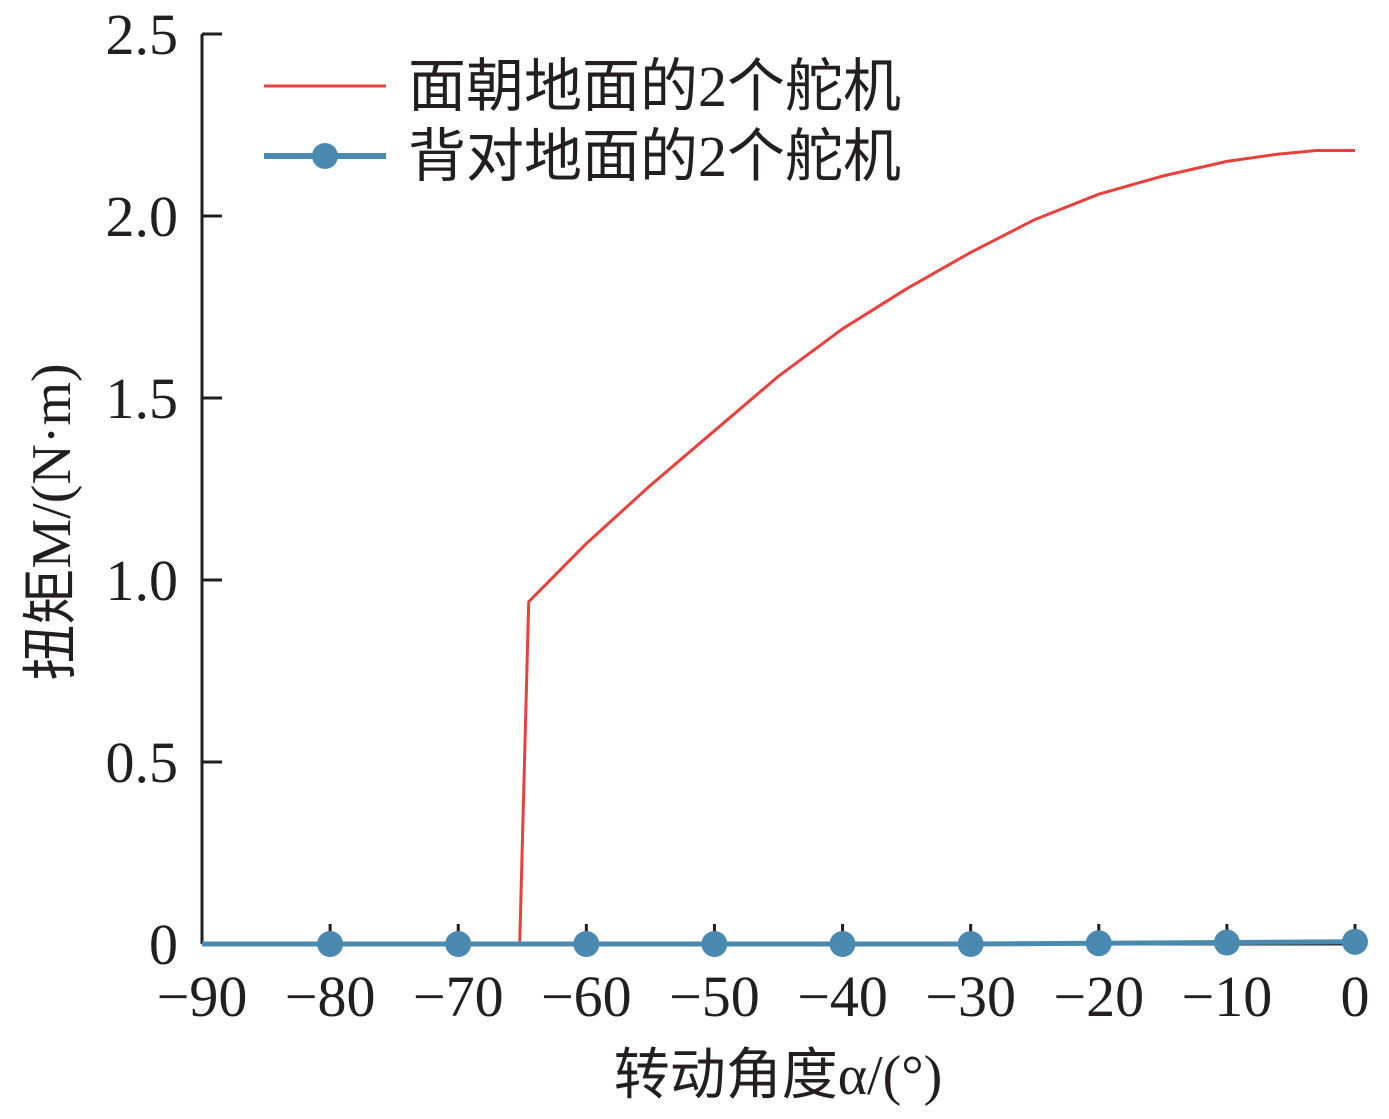  I want to click on series-line-back-ground, so click(779, 943).